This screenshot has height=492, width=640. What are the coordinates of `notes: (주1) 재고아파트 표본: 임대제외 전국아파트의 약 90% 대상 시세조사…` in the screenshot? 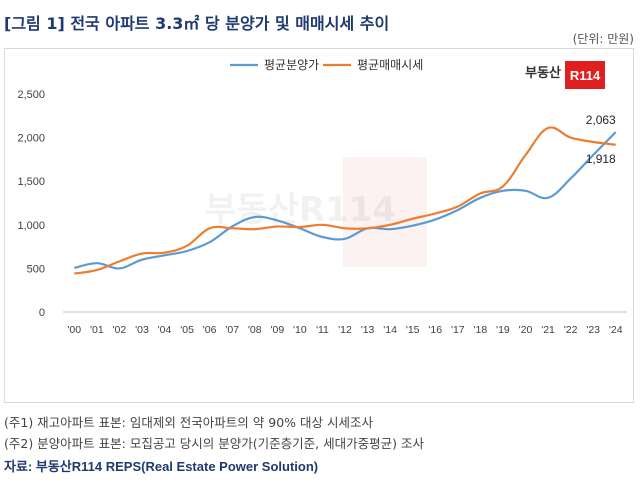 It's located at (214, 433).